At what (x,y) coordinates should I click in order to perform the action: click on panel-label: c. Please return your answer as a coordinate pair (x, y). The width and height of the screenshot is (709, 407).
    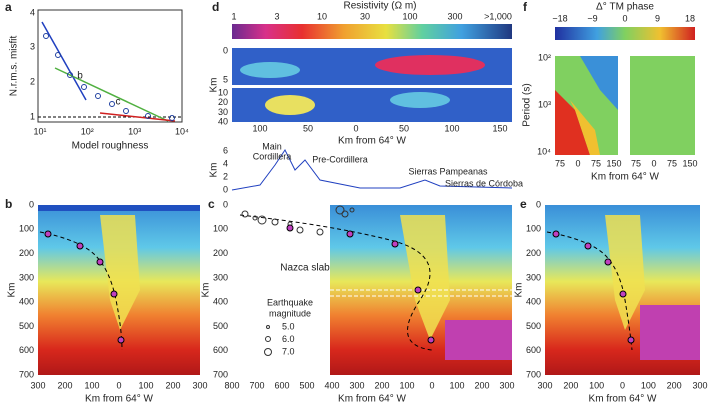
    Looking at the image, I should click on (211, 204).